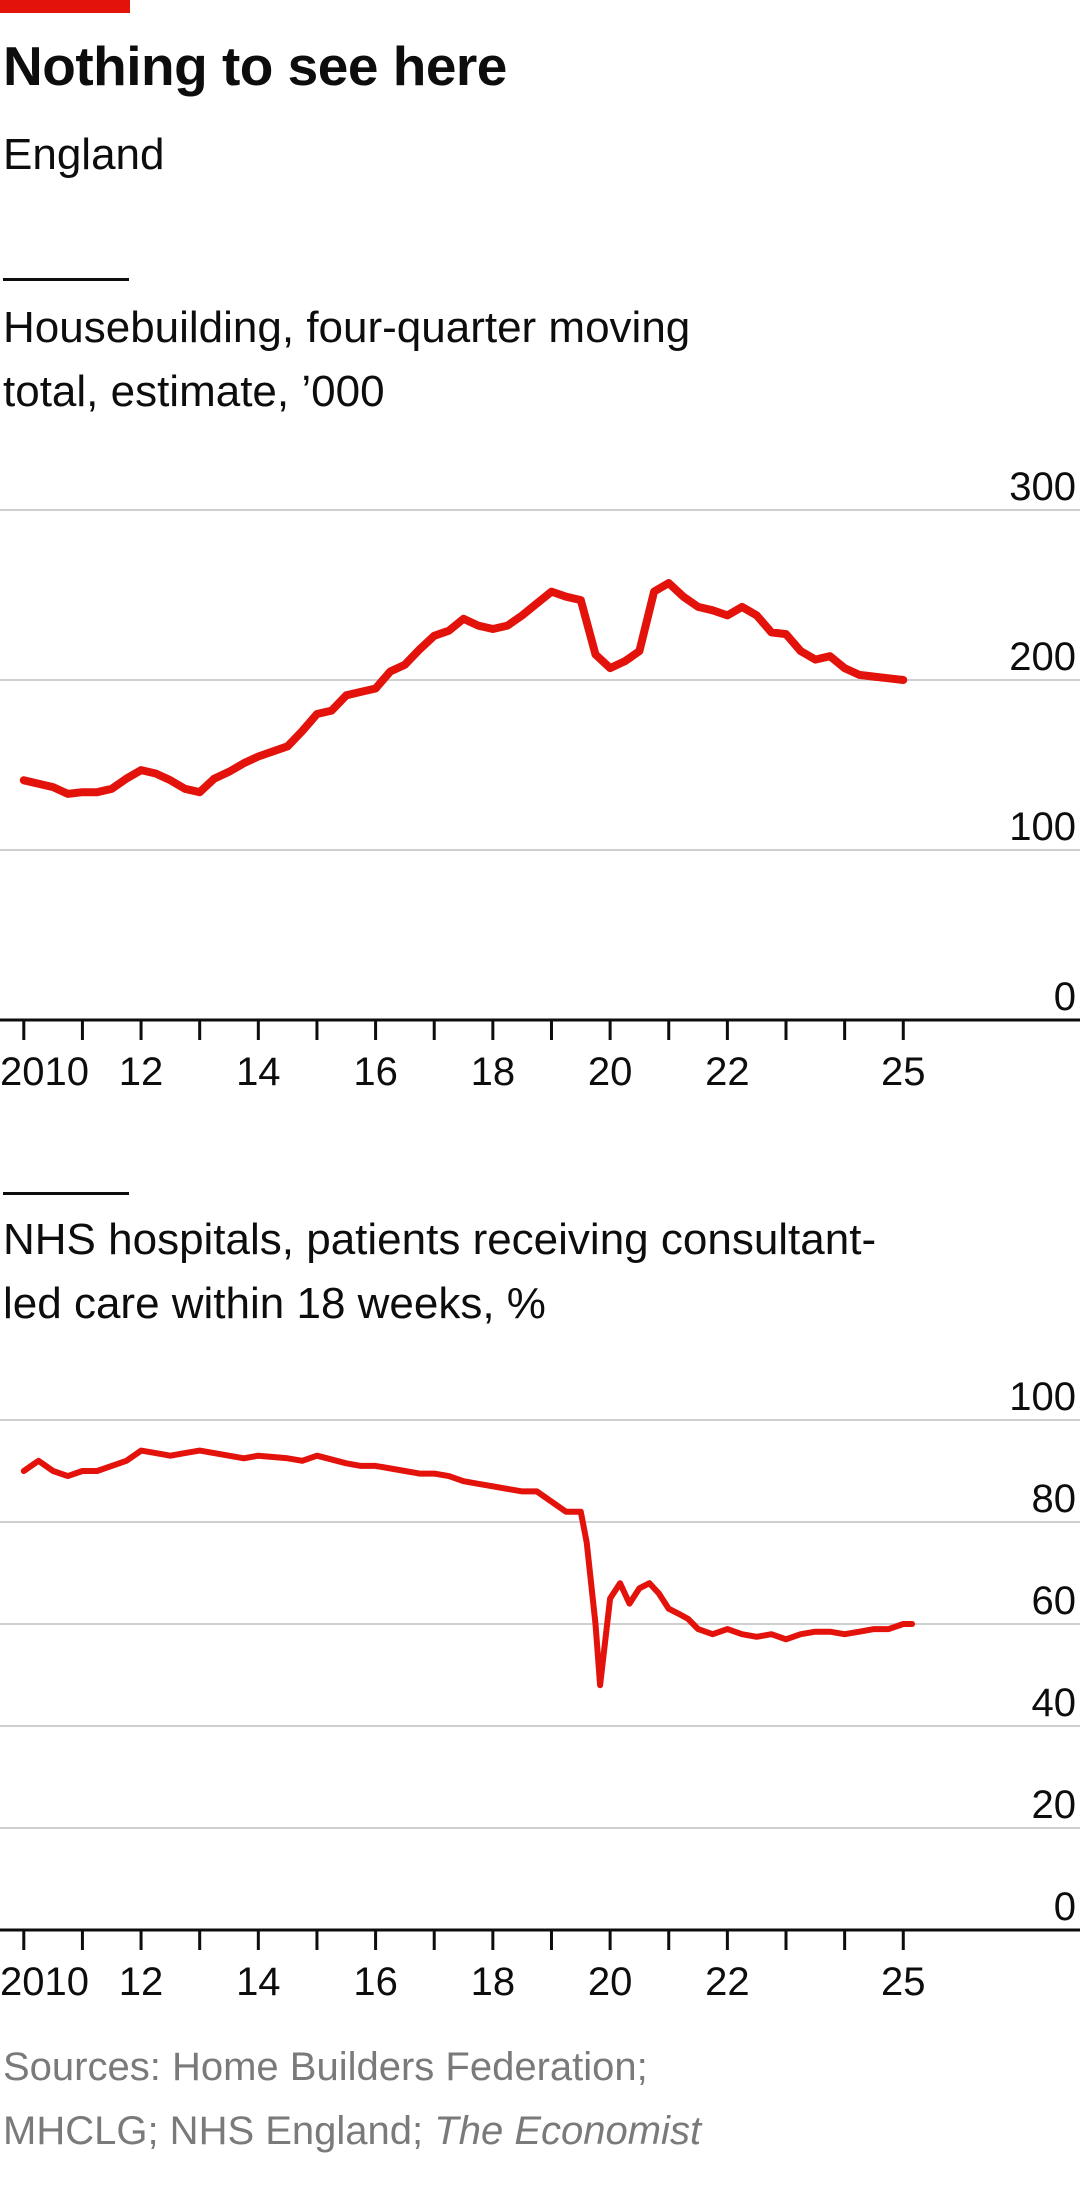 This screenshot has height=2189, width=1080. What do you see at coordinates (1042, 487) in the screenshot?
I see `chart-0-ytick-label: 300` at bounding box center [1042, 487].